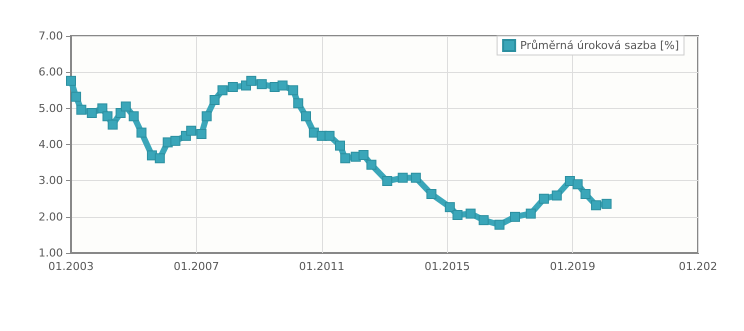  Describe the element at coordinates (197, 266) in the screenshot. I see `x-tick-label: 01.2007` at that location.